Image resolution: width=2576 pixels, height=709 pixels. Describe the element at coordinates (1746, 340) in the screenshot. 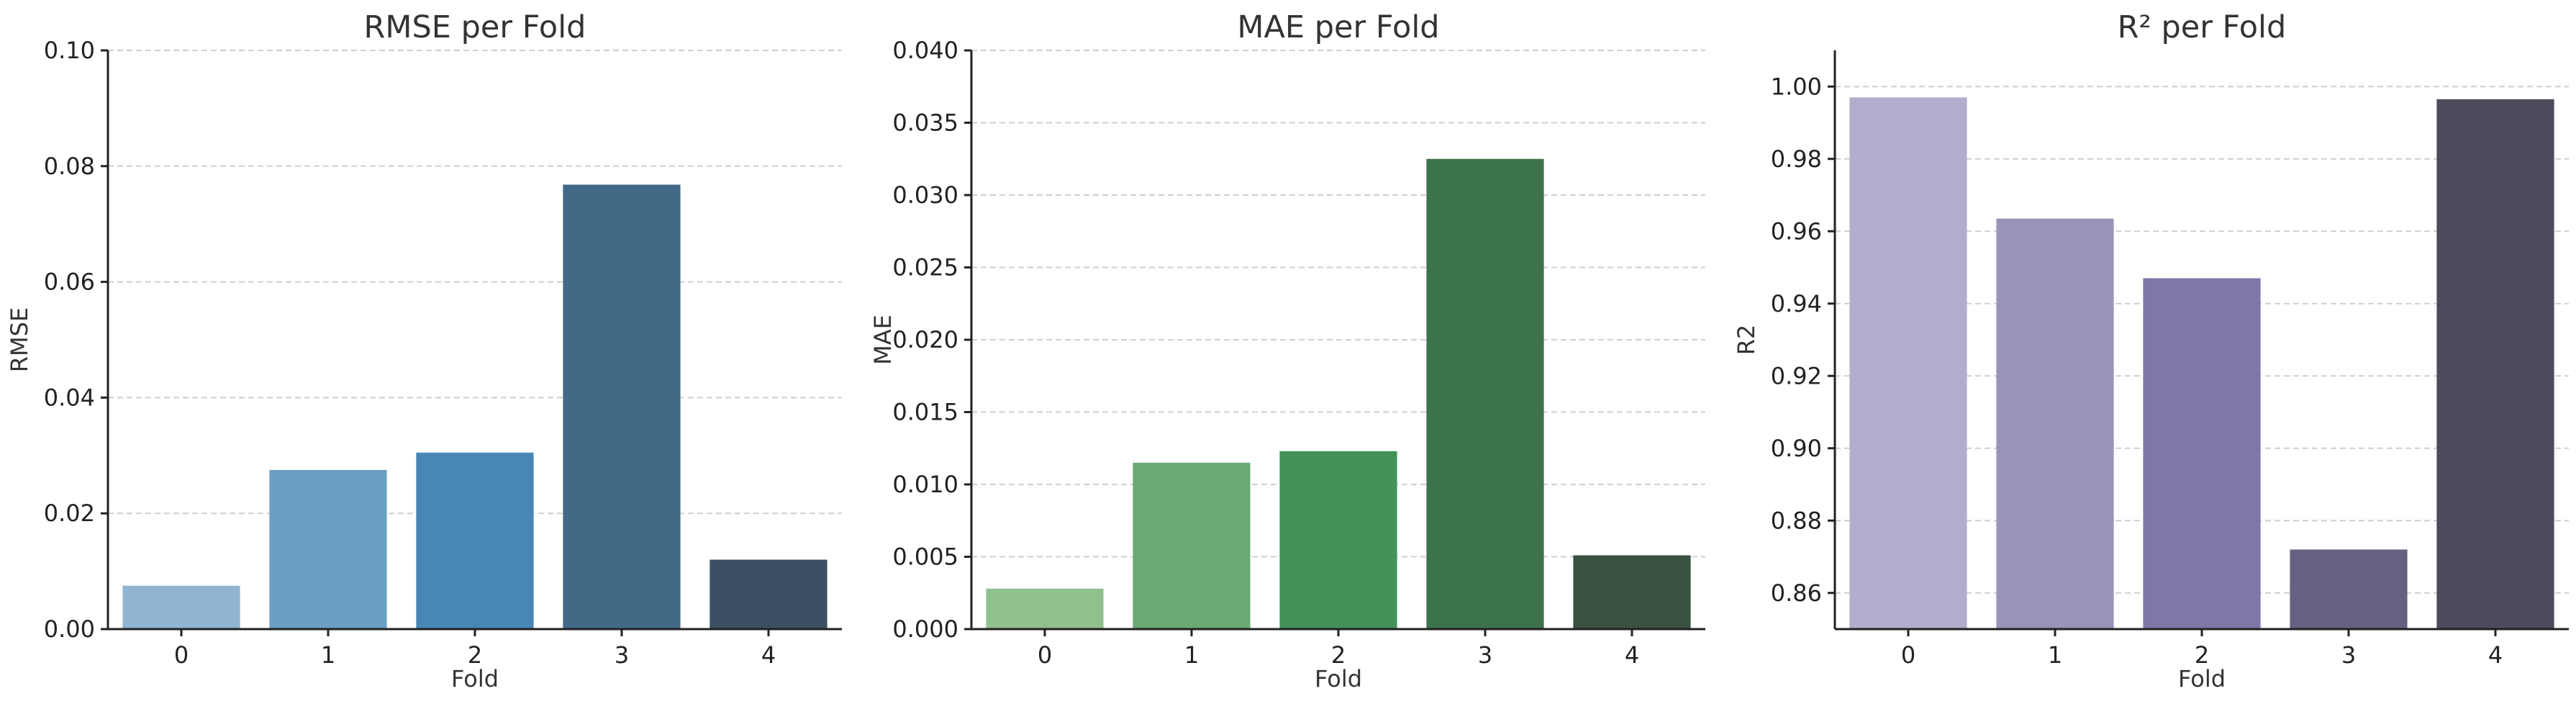

I see `y-axis-label: R2` at that location.